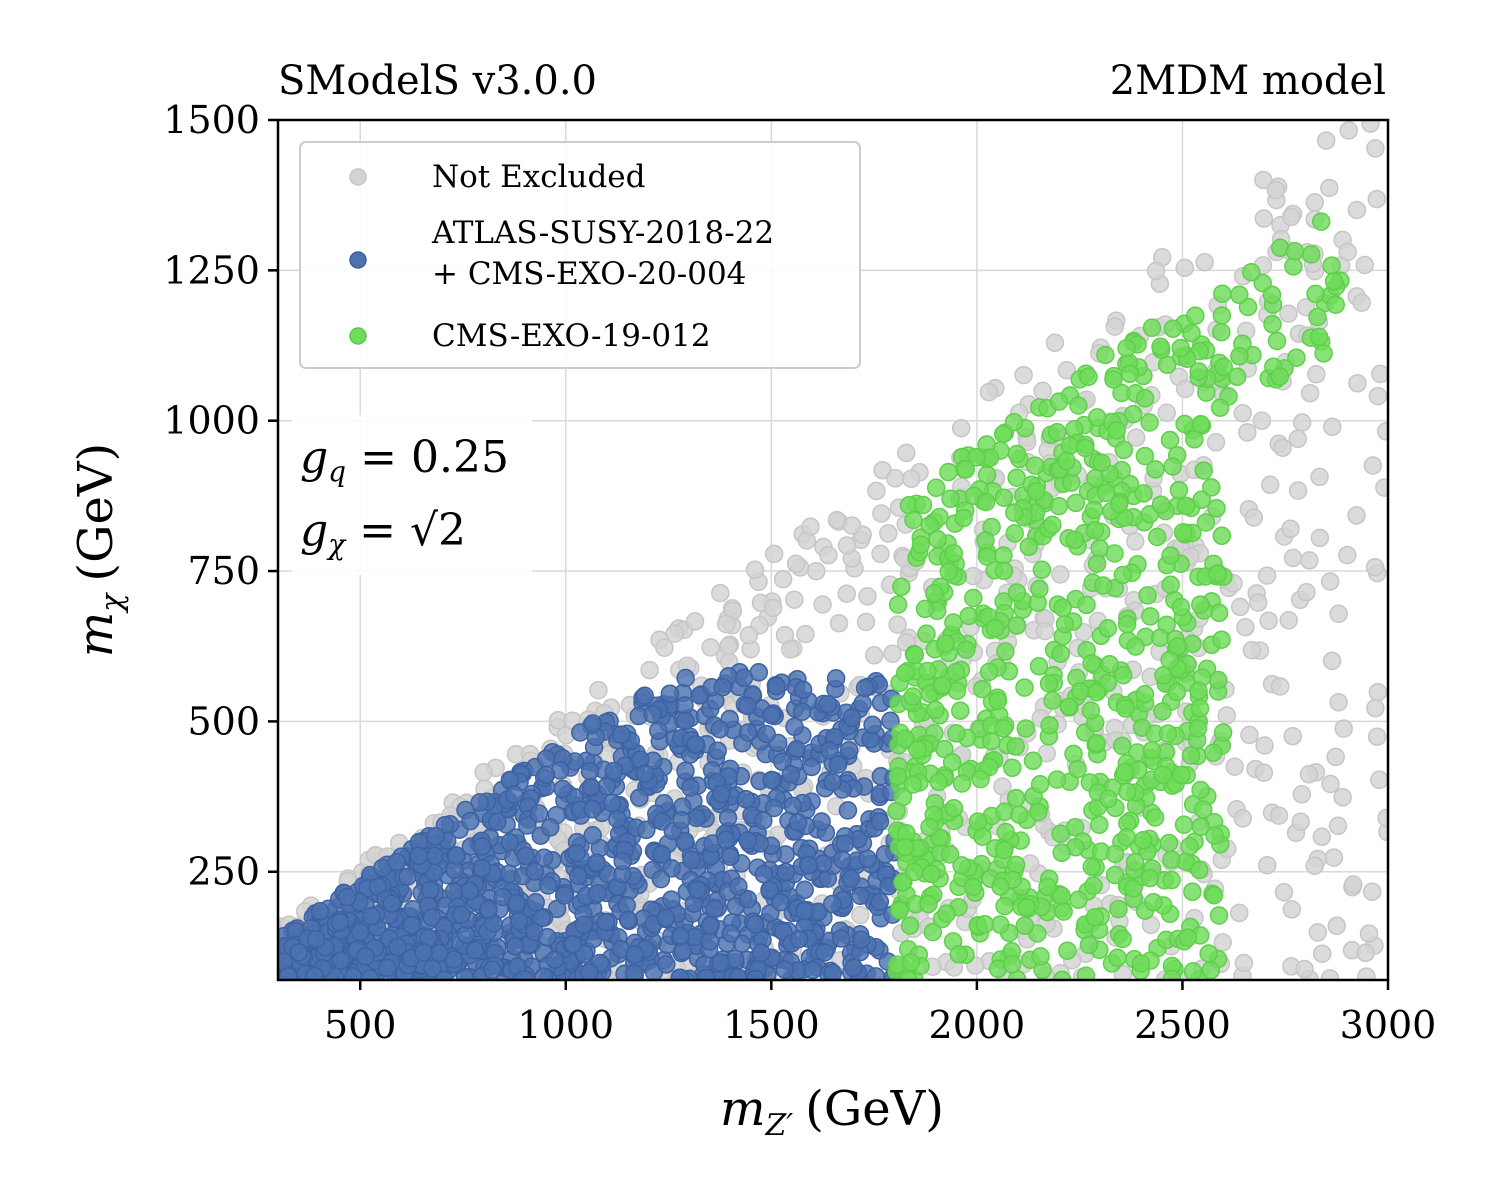 This screenshot has height=1200, width=1500. What do you see at coordinates (1388, 1025) in the screenshot?
I see `x-tick-label: 3000` at bounding box center [1388, 1025].